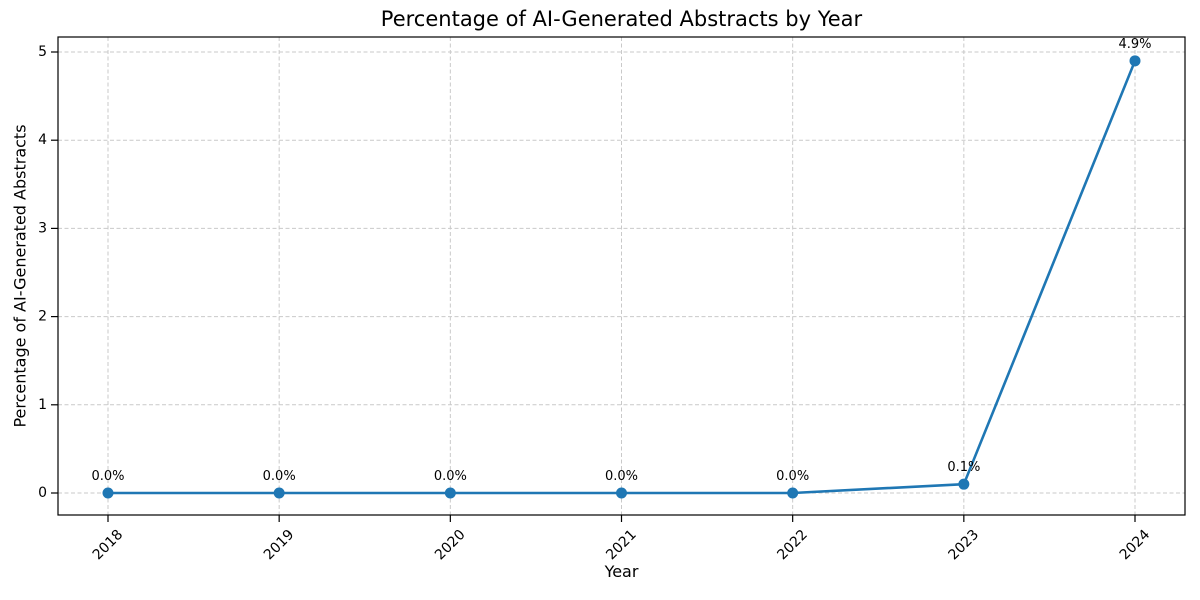 This screenshot has width=1200, height=600. What do you see at coordinates (1135, 545) in the screenshot?
I see `x-tick-label: 2024` at bounding box center [1135, 545].